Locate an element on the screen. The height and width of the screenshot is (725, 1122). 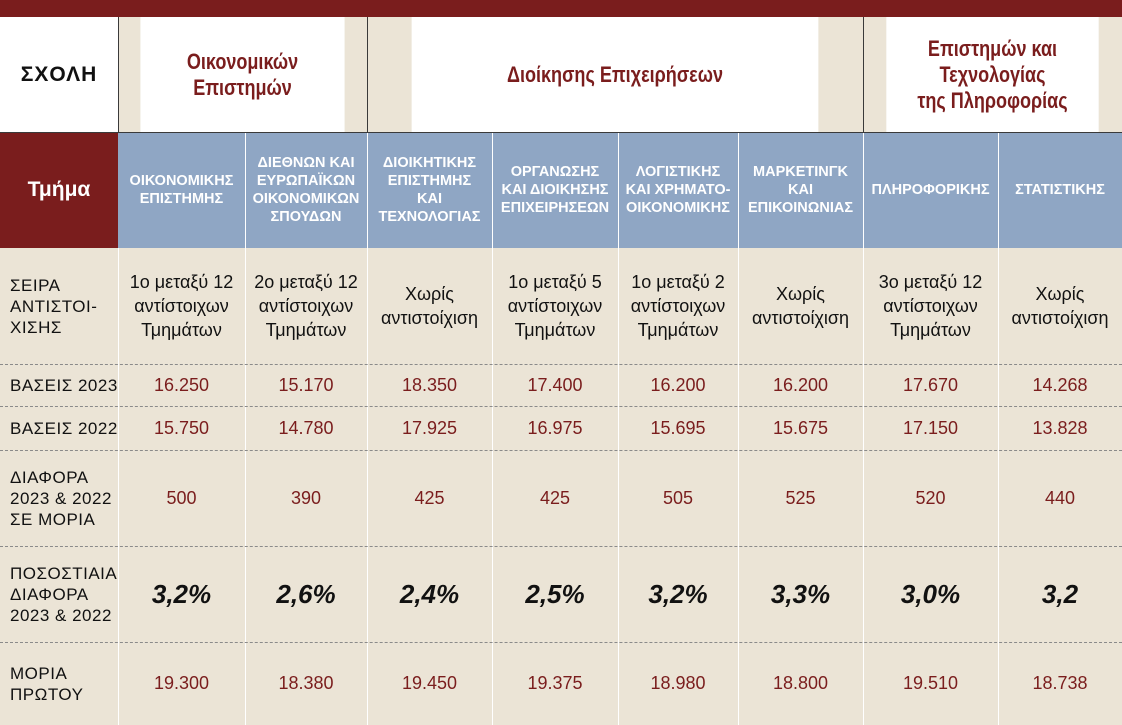
difference-cell: 440 is located at coordinates (1060, 497).